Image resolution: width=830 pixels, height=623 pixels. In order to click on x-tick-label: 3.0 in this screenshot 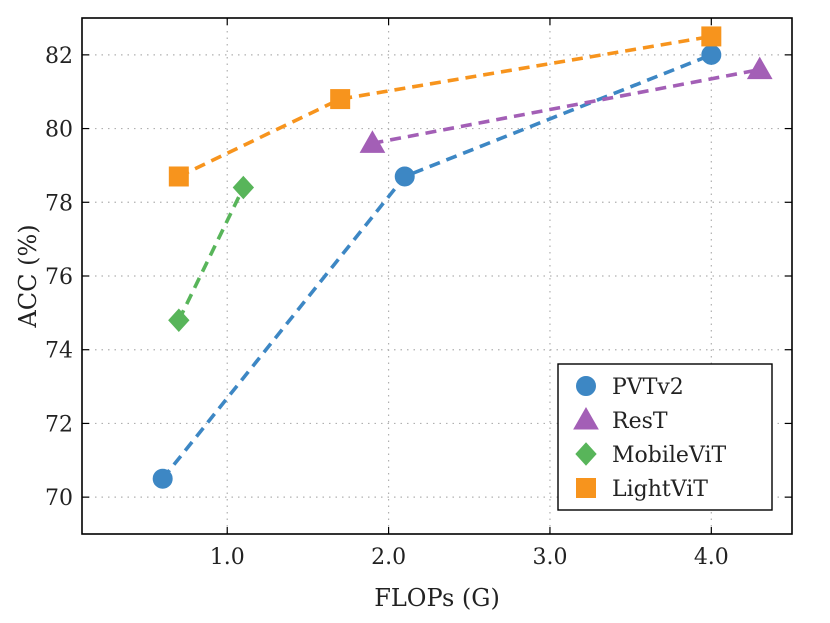, I will do `click(549, 557)`.